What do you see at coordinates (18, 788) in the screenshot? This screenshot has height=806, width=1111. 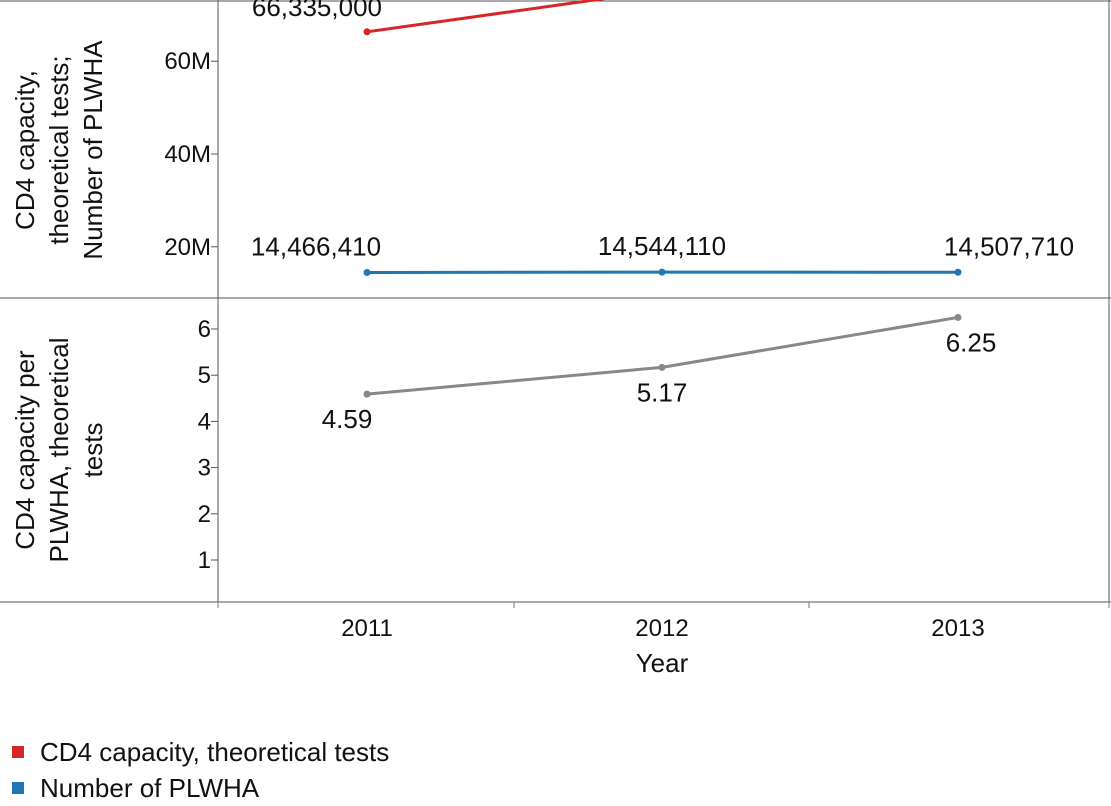 I see `legend-swatch-blue` at bounding box center [18, 788].